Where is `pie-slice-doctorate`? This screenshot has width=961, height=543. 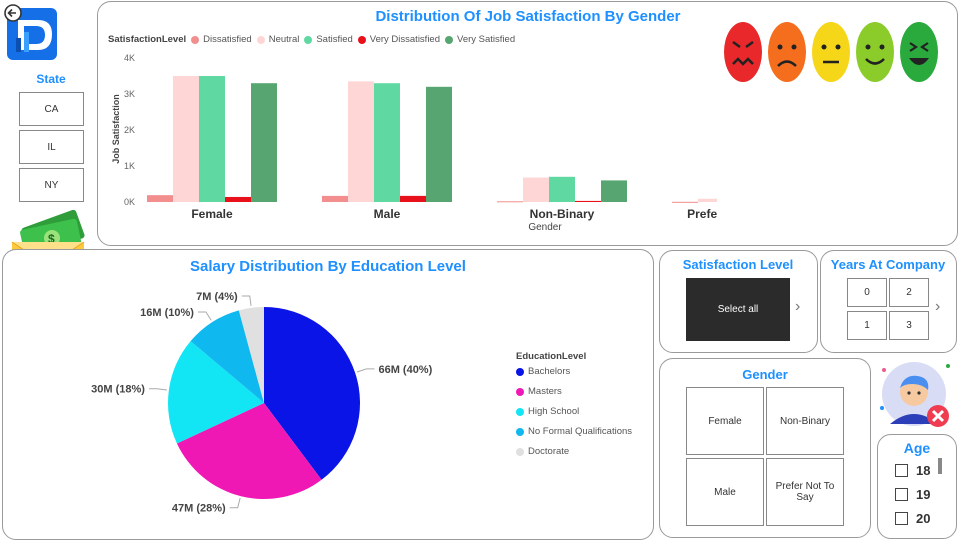 pie-slice-doctorate is located at coordinates (251, 355).